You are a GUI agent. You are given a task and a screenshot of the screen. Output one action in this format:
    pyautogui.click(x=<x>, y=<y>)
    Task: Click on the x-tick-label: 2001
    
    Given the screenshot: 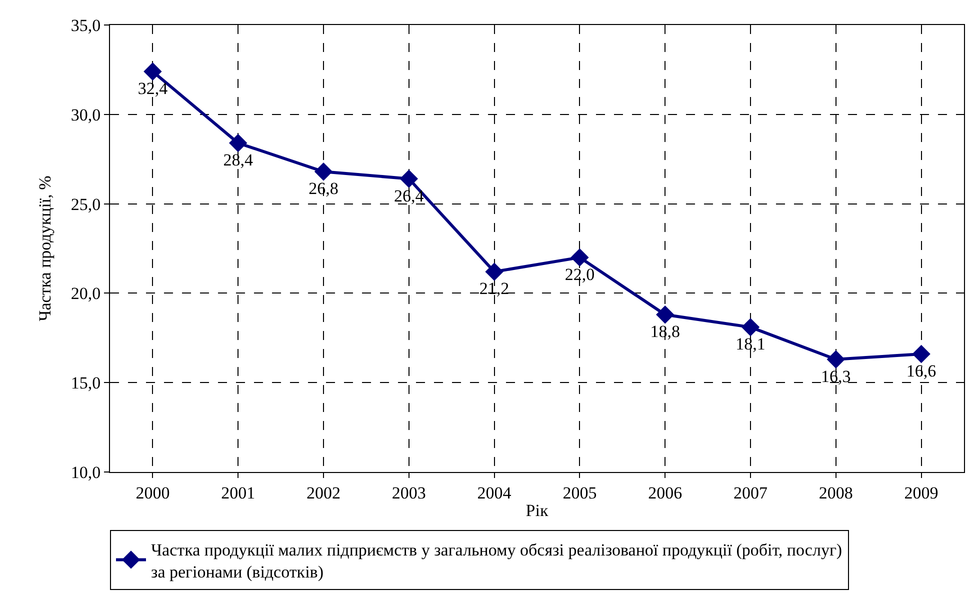 What is the action you would take?
    pyautogui.click(x=238, y=492)
    